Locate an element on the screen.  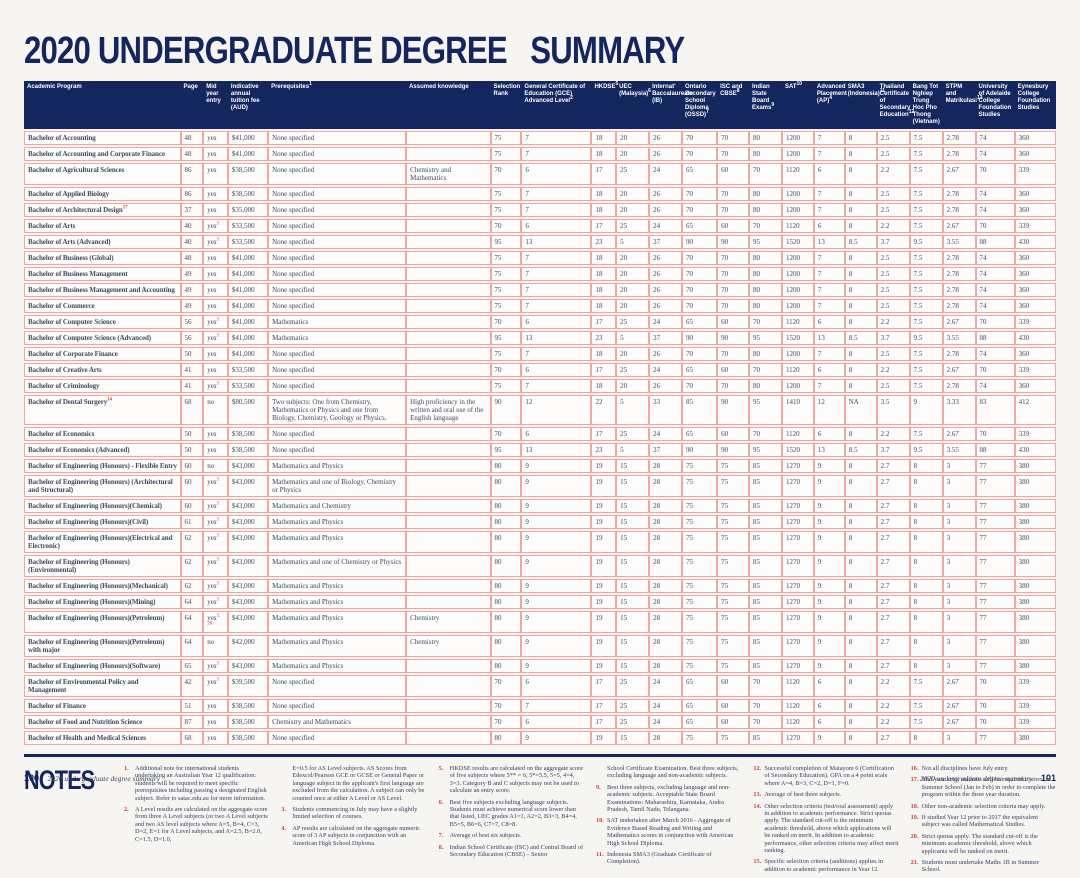
page-cell: 60 is located at coordinates (192, 506).